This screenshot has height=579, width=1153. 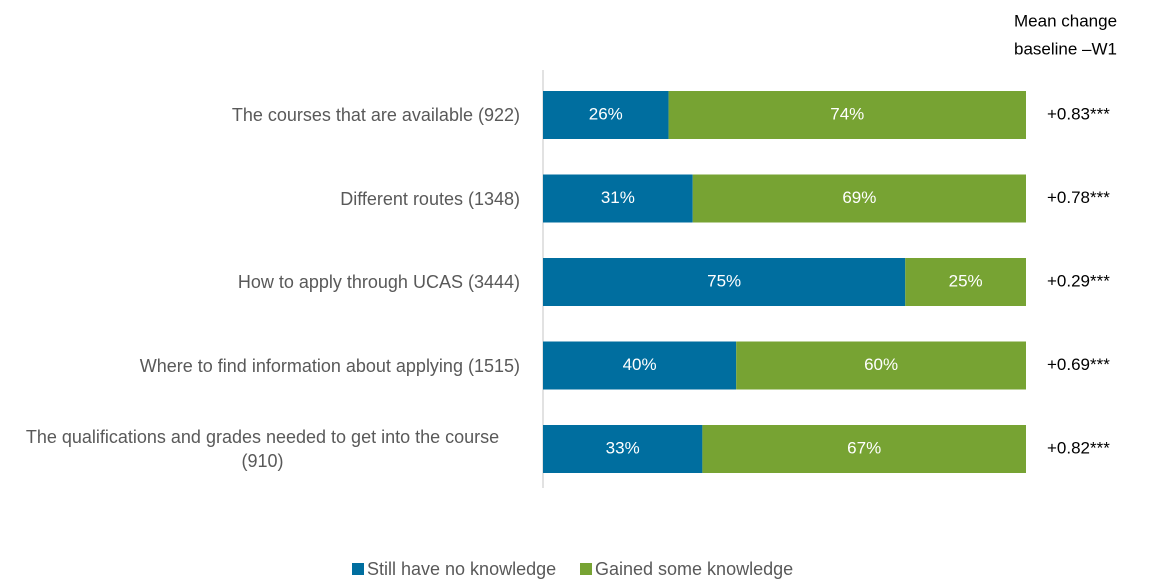 I want to click on data-label: 69%, so click(x=859, y=197).